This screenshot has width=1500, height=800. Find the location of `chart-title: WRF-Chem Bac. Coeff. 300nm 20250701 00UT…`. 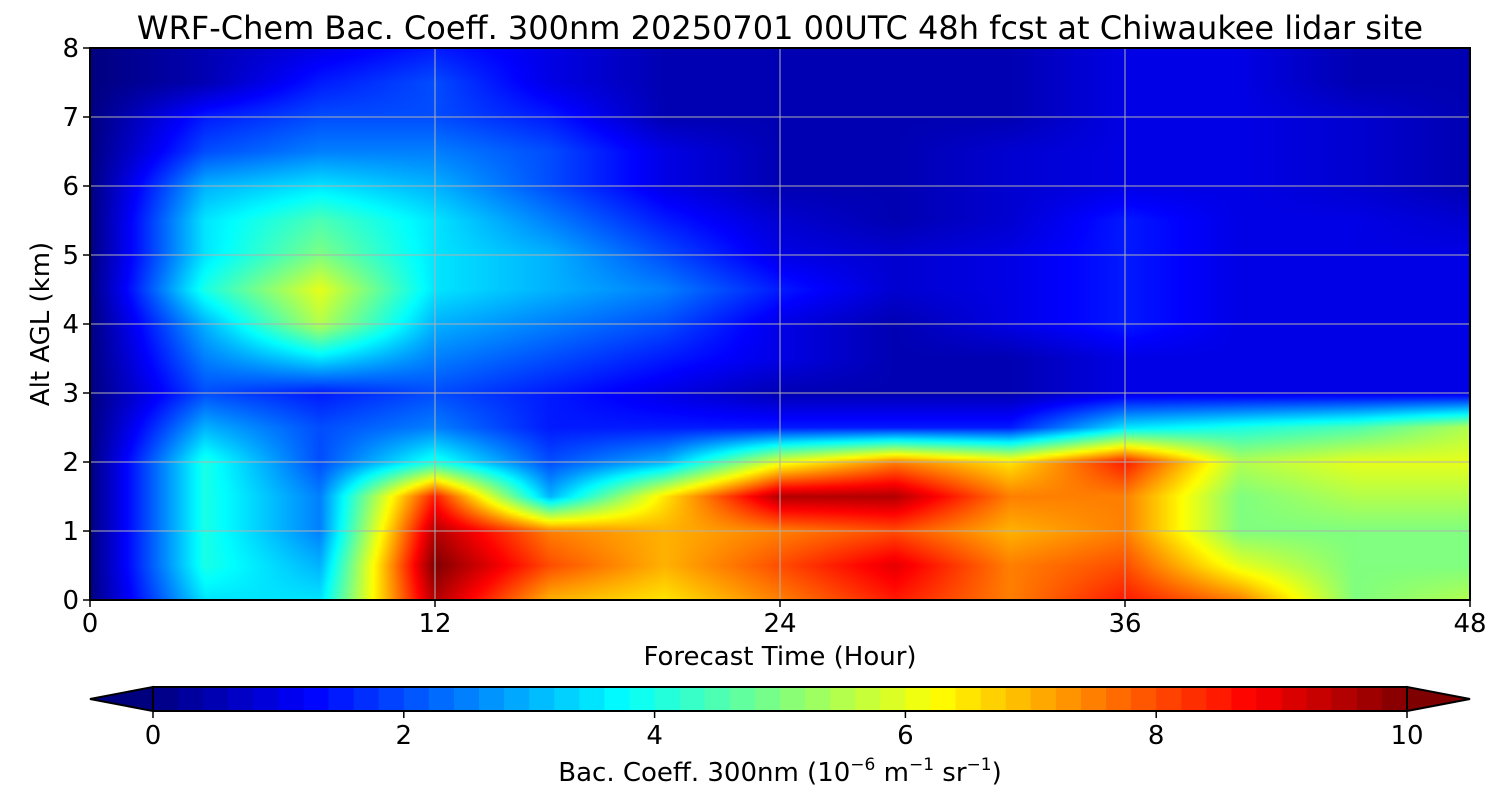

chart-title: WRF-Chem Bac. Coeff. 300nm 20250701 00UT… is located at coordinates (780, 28).